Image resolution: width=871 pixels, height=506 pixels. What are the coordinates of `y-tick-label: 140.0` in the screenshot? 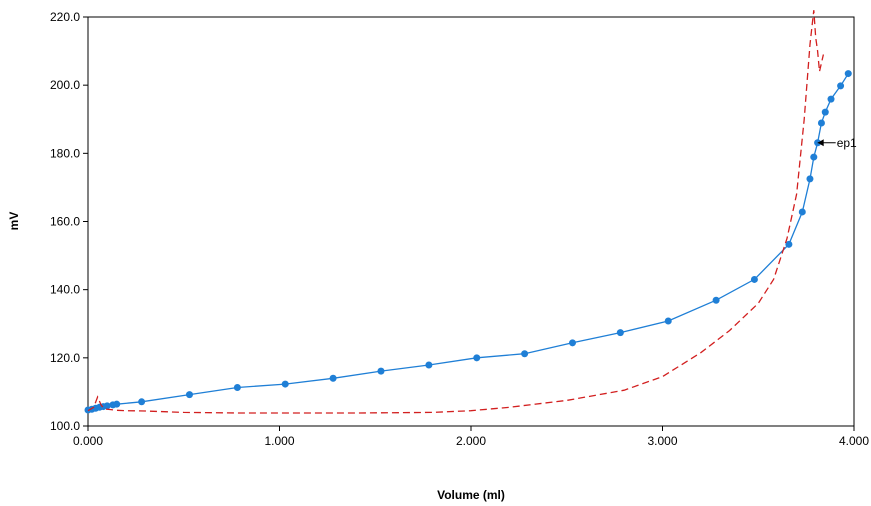 It's located at (65, 290).